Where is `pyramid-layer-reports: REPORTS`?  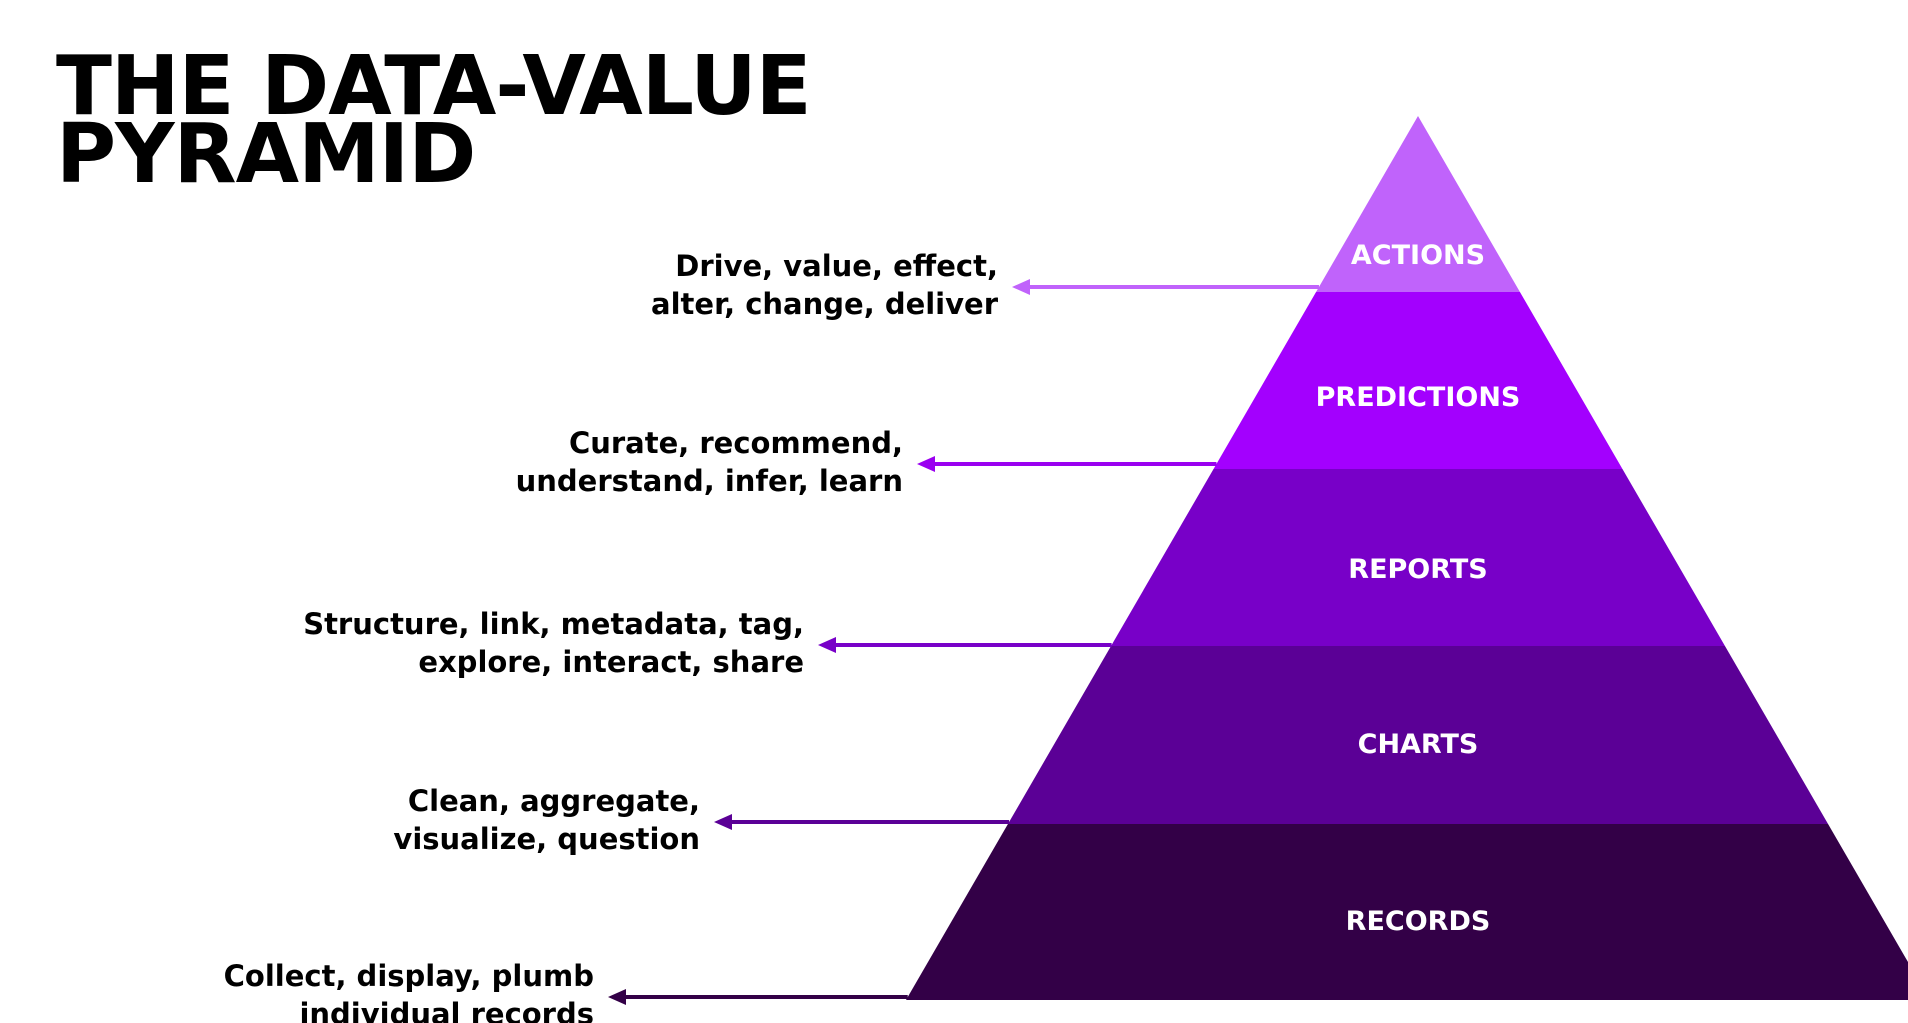 pyramid-layer-reports: REPORTS is located at coordinates (1418, 557).